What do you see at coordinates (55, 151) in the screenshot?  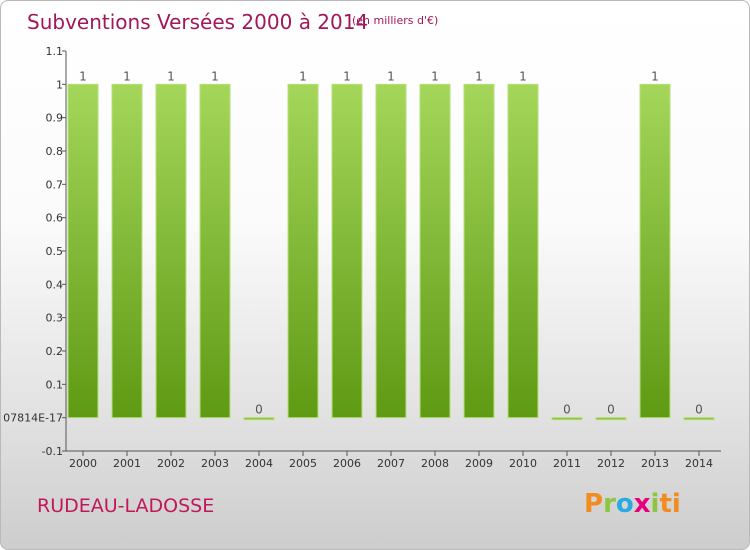 I see `y-tick-label: 0.8` at bounding box center [55, 151].